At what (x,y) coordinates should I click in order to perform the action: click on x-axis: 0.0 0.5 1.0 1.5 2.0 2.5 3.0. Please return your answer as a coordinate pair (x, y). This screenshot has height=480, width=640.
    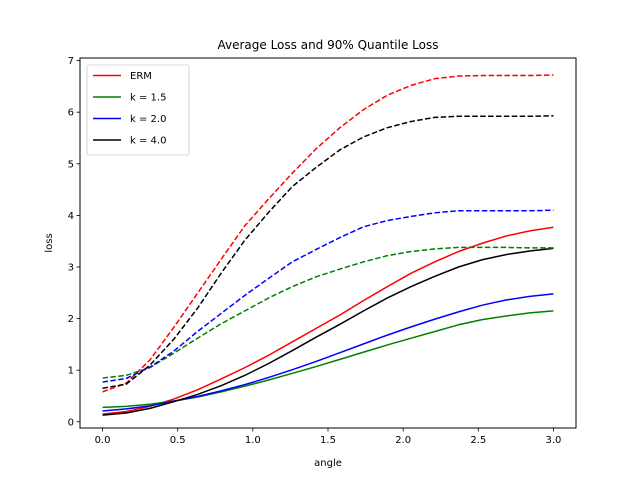
    Looking at the image, I should click on (328, 437).